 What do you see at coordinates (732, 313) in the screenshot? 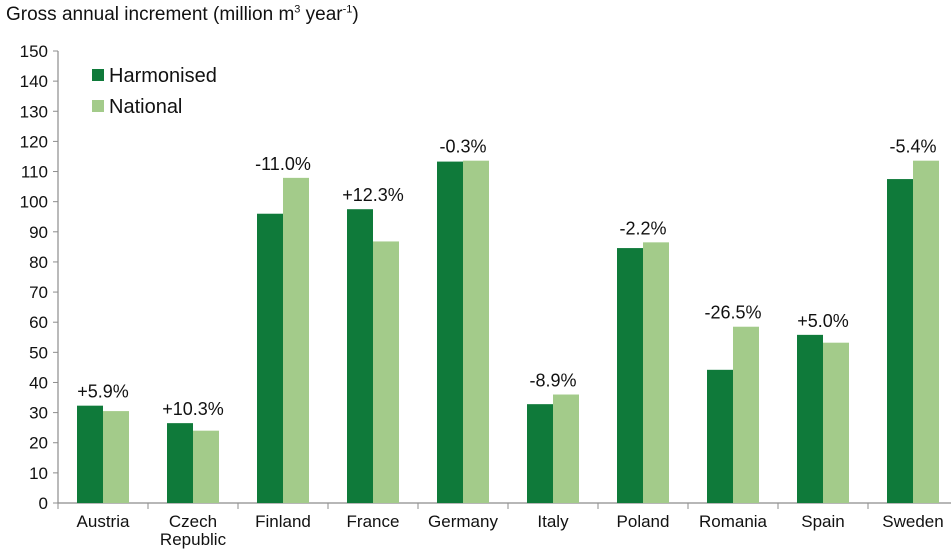
I see `percent-difference-label: -26.5%` at bounding box center [732, 313].